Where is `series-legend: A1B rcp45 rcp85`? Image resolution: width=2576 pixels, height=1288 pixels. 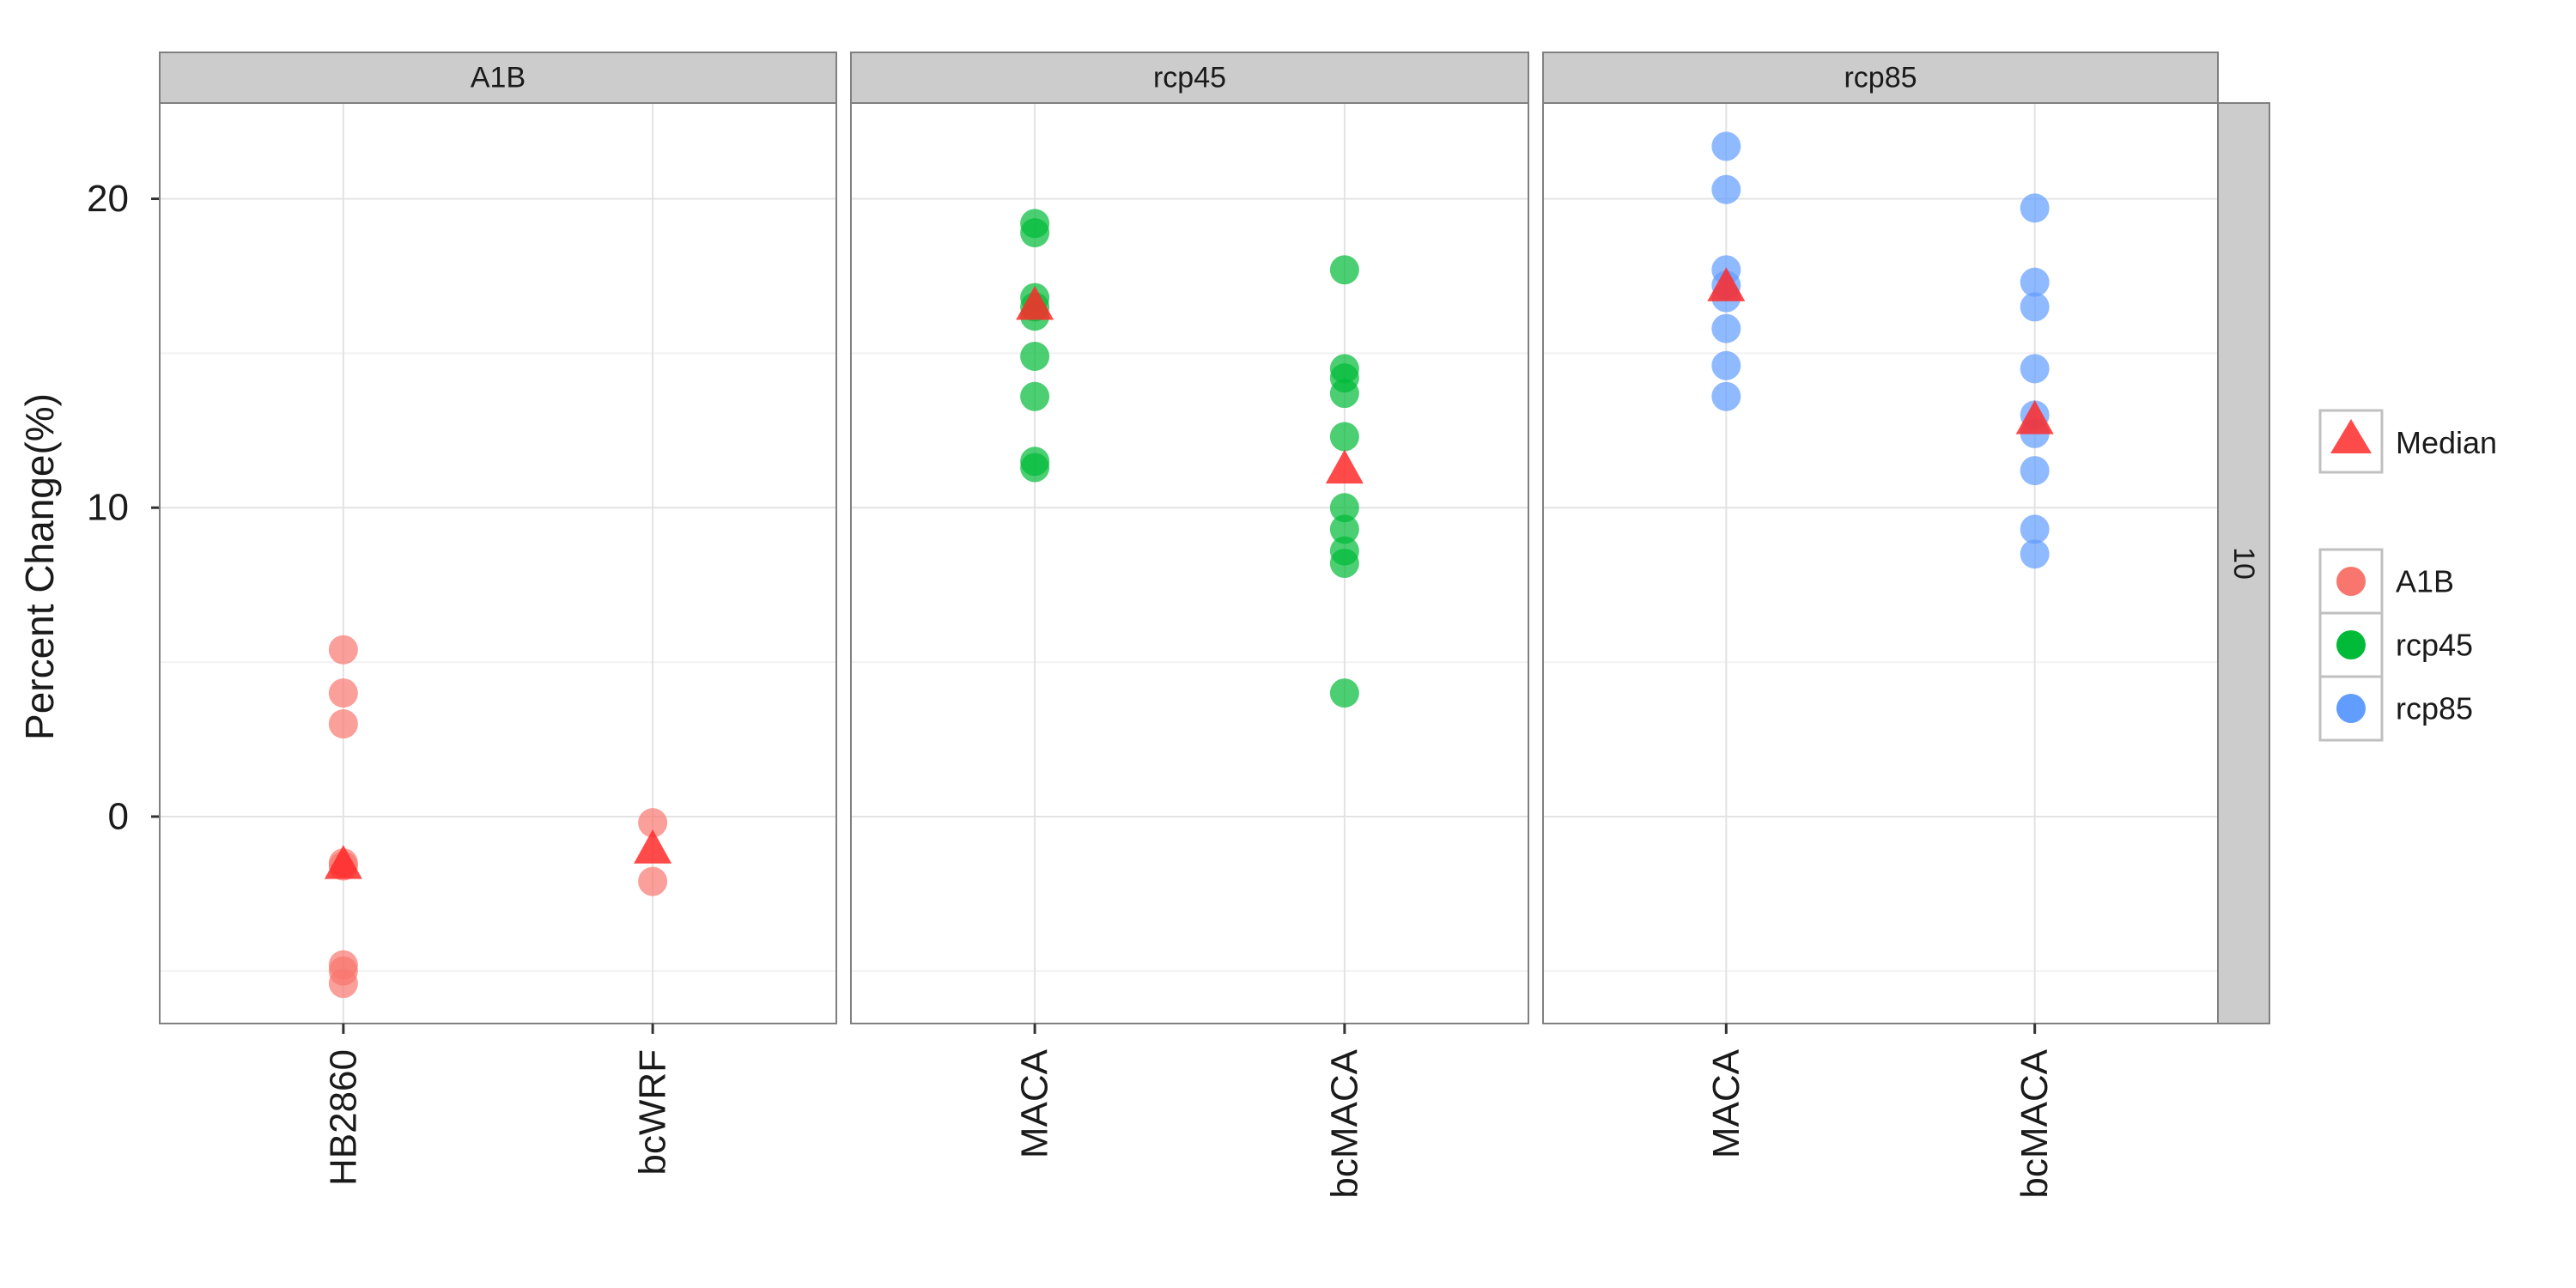 series-legend: A1B rcp45 rcp85 is located at coordinates (2396, 645).